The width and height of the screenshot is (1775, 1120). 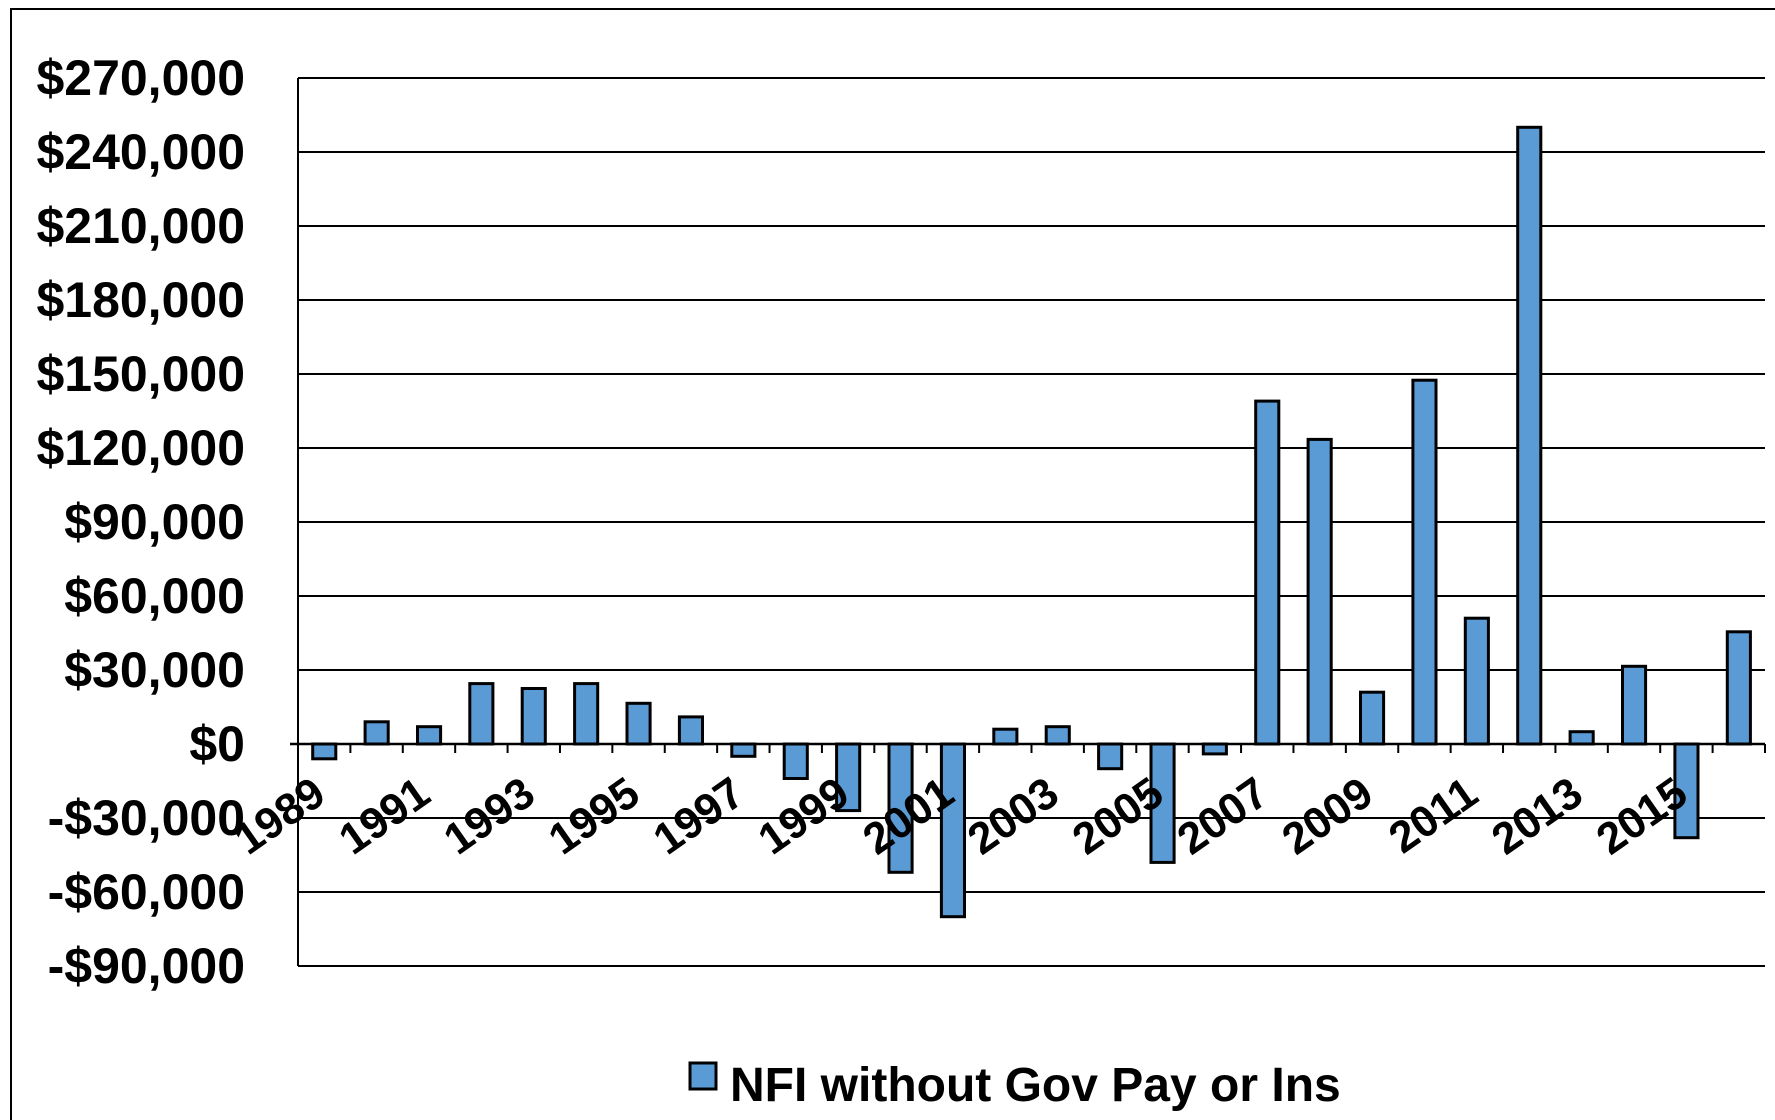 I want to click on bar-2008, so click(x=1319, y=591).